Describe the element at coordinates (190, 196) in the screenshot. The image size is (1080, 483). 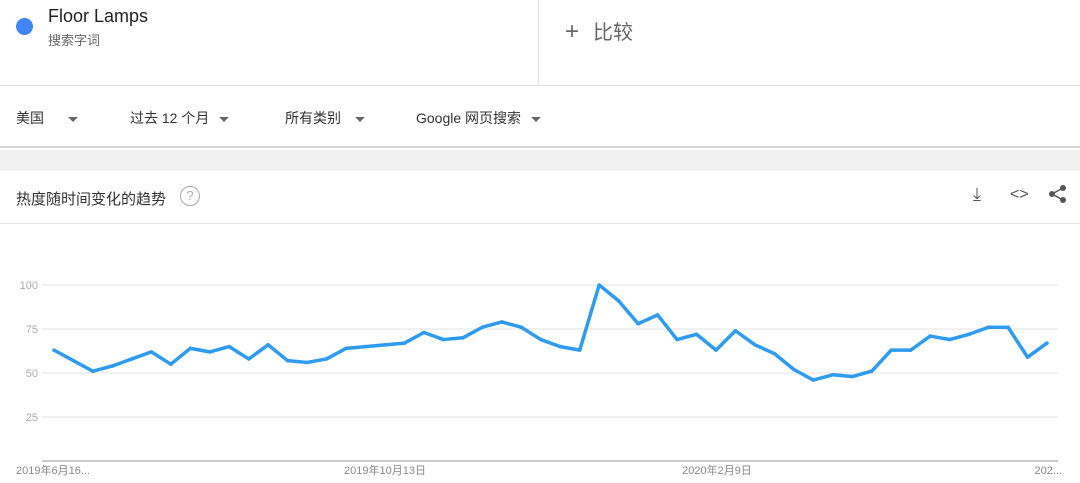
I see `help-icon: ?` at that location.